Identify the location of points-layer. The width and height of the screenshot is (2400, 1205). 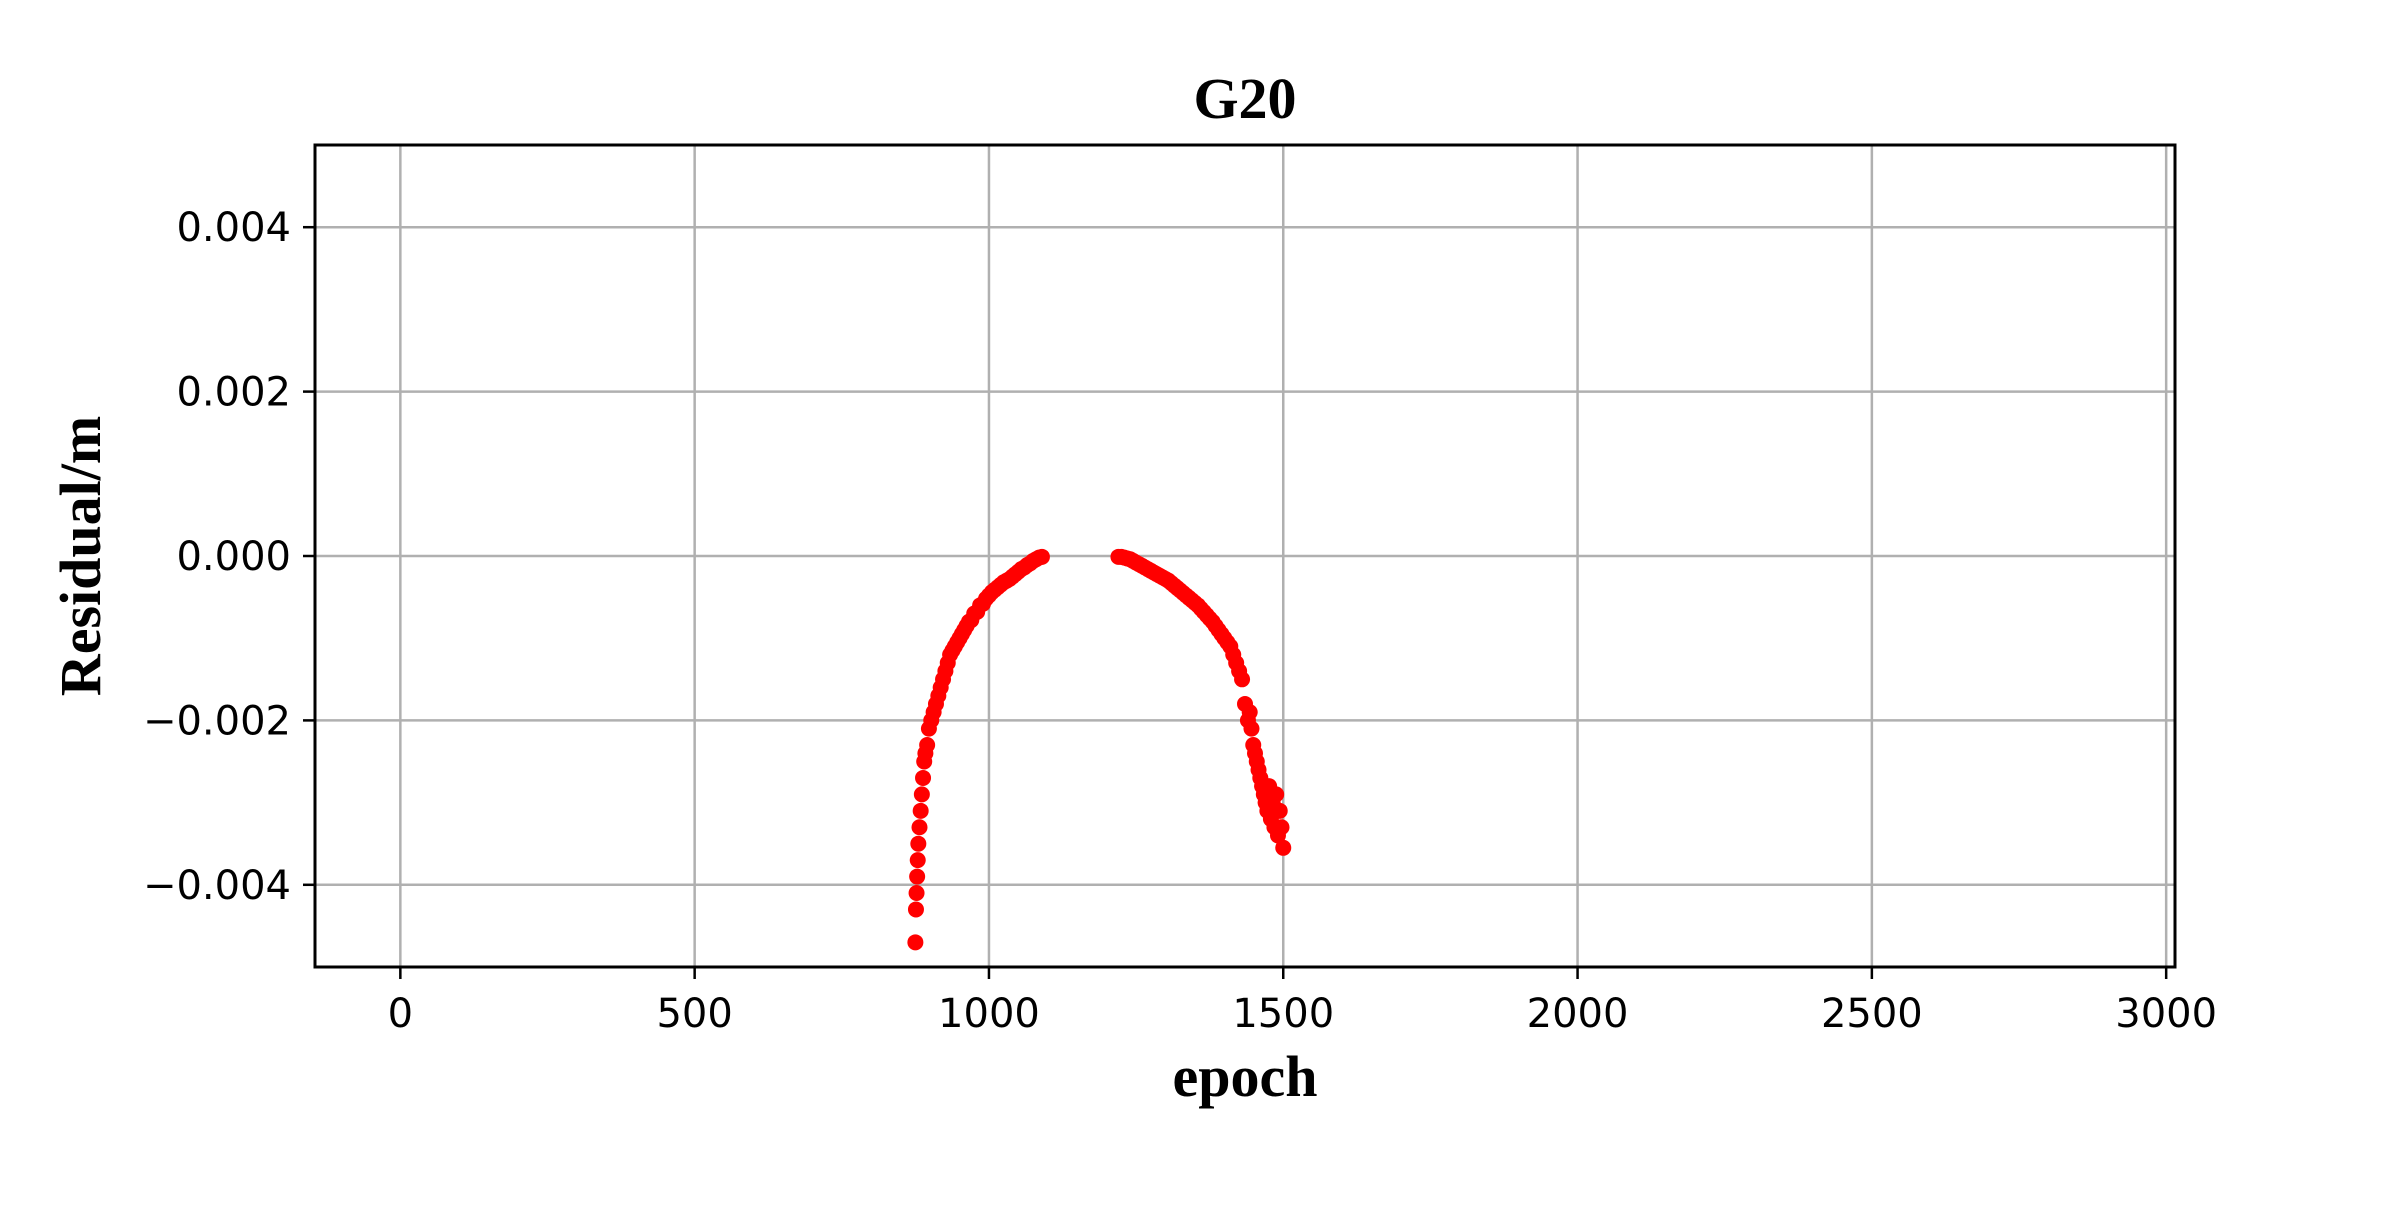
(1099, 749).